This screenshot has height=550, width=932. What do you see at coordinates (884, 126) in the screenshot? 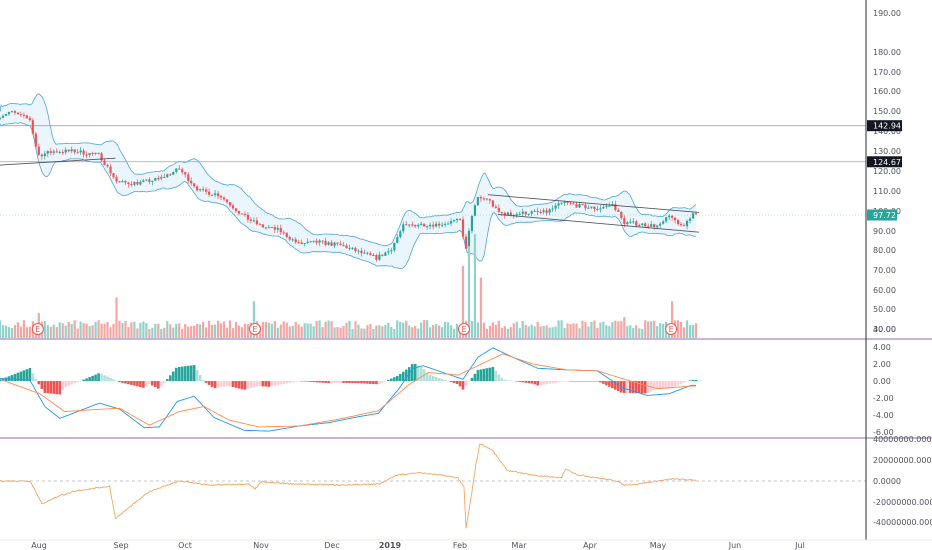
I see `level-price-badge: 142.94` at bounding box center [884, 126].